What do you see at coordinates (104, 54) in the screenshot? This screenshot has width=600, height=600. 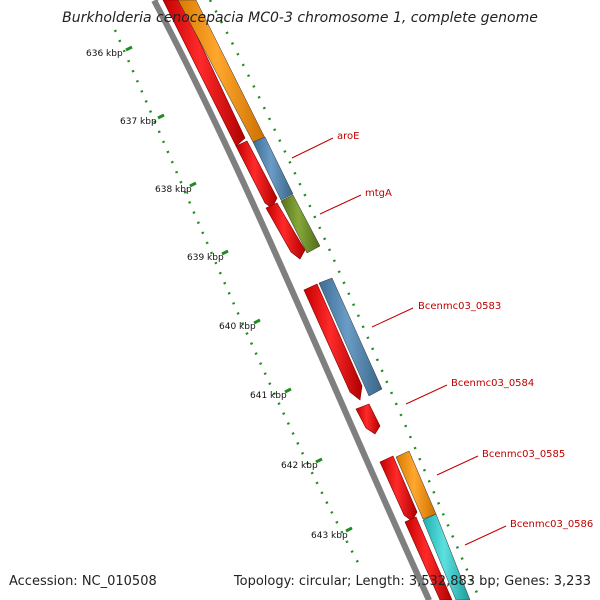 I see `tick-label-636: 636 kbp` at bounding box center [104, 54].